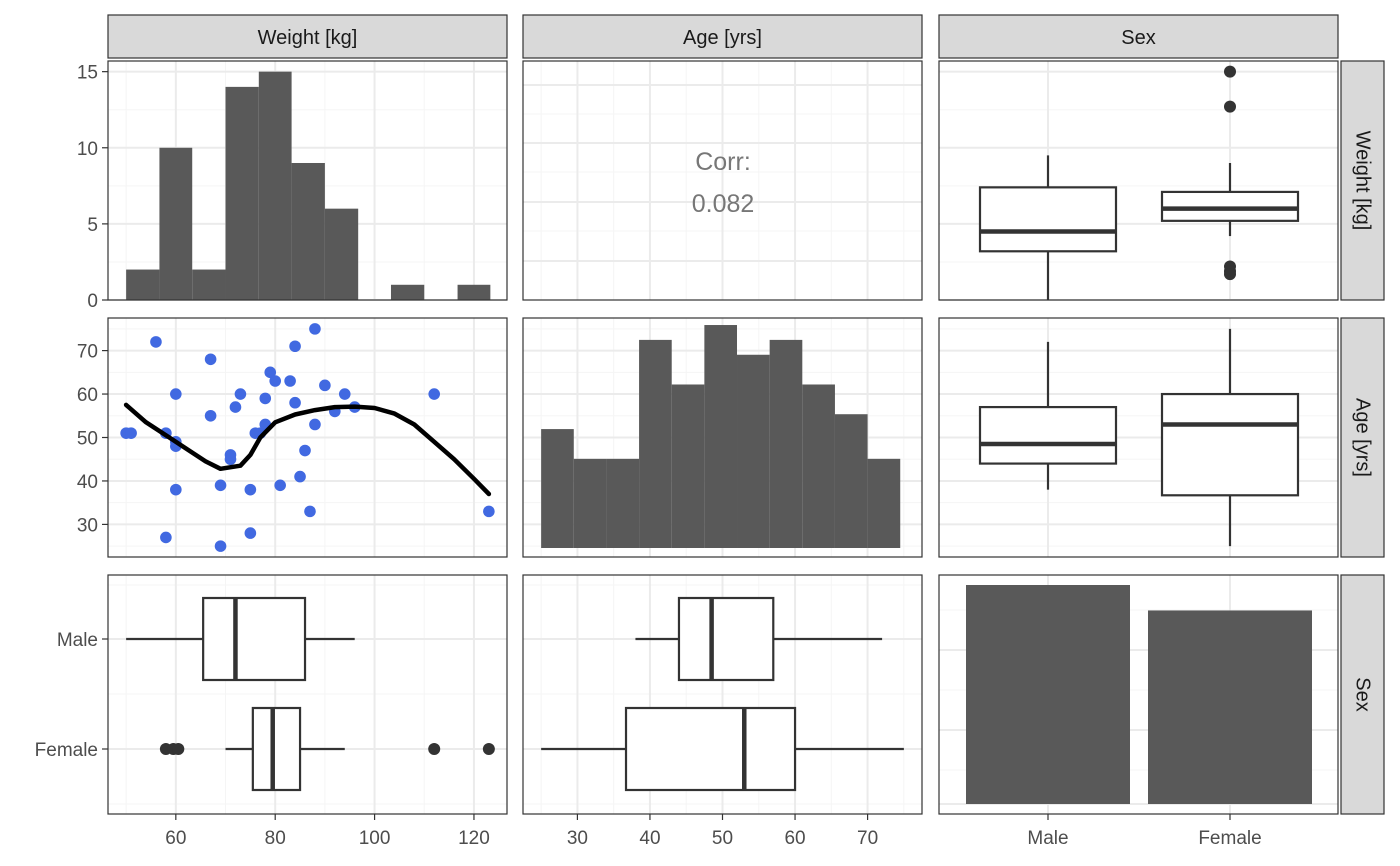  I want to click on x-tick-label: 80, so click(275, 838).